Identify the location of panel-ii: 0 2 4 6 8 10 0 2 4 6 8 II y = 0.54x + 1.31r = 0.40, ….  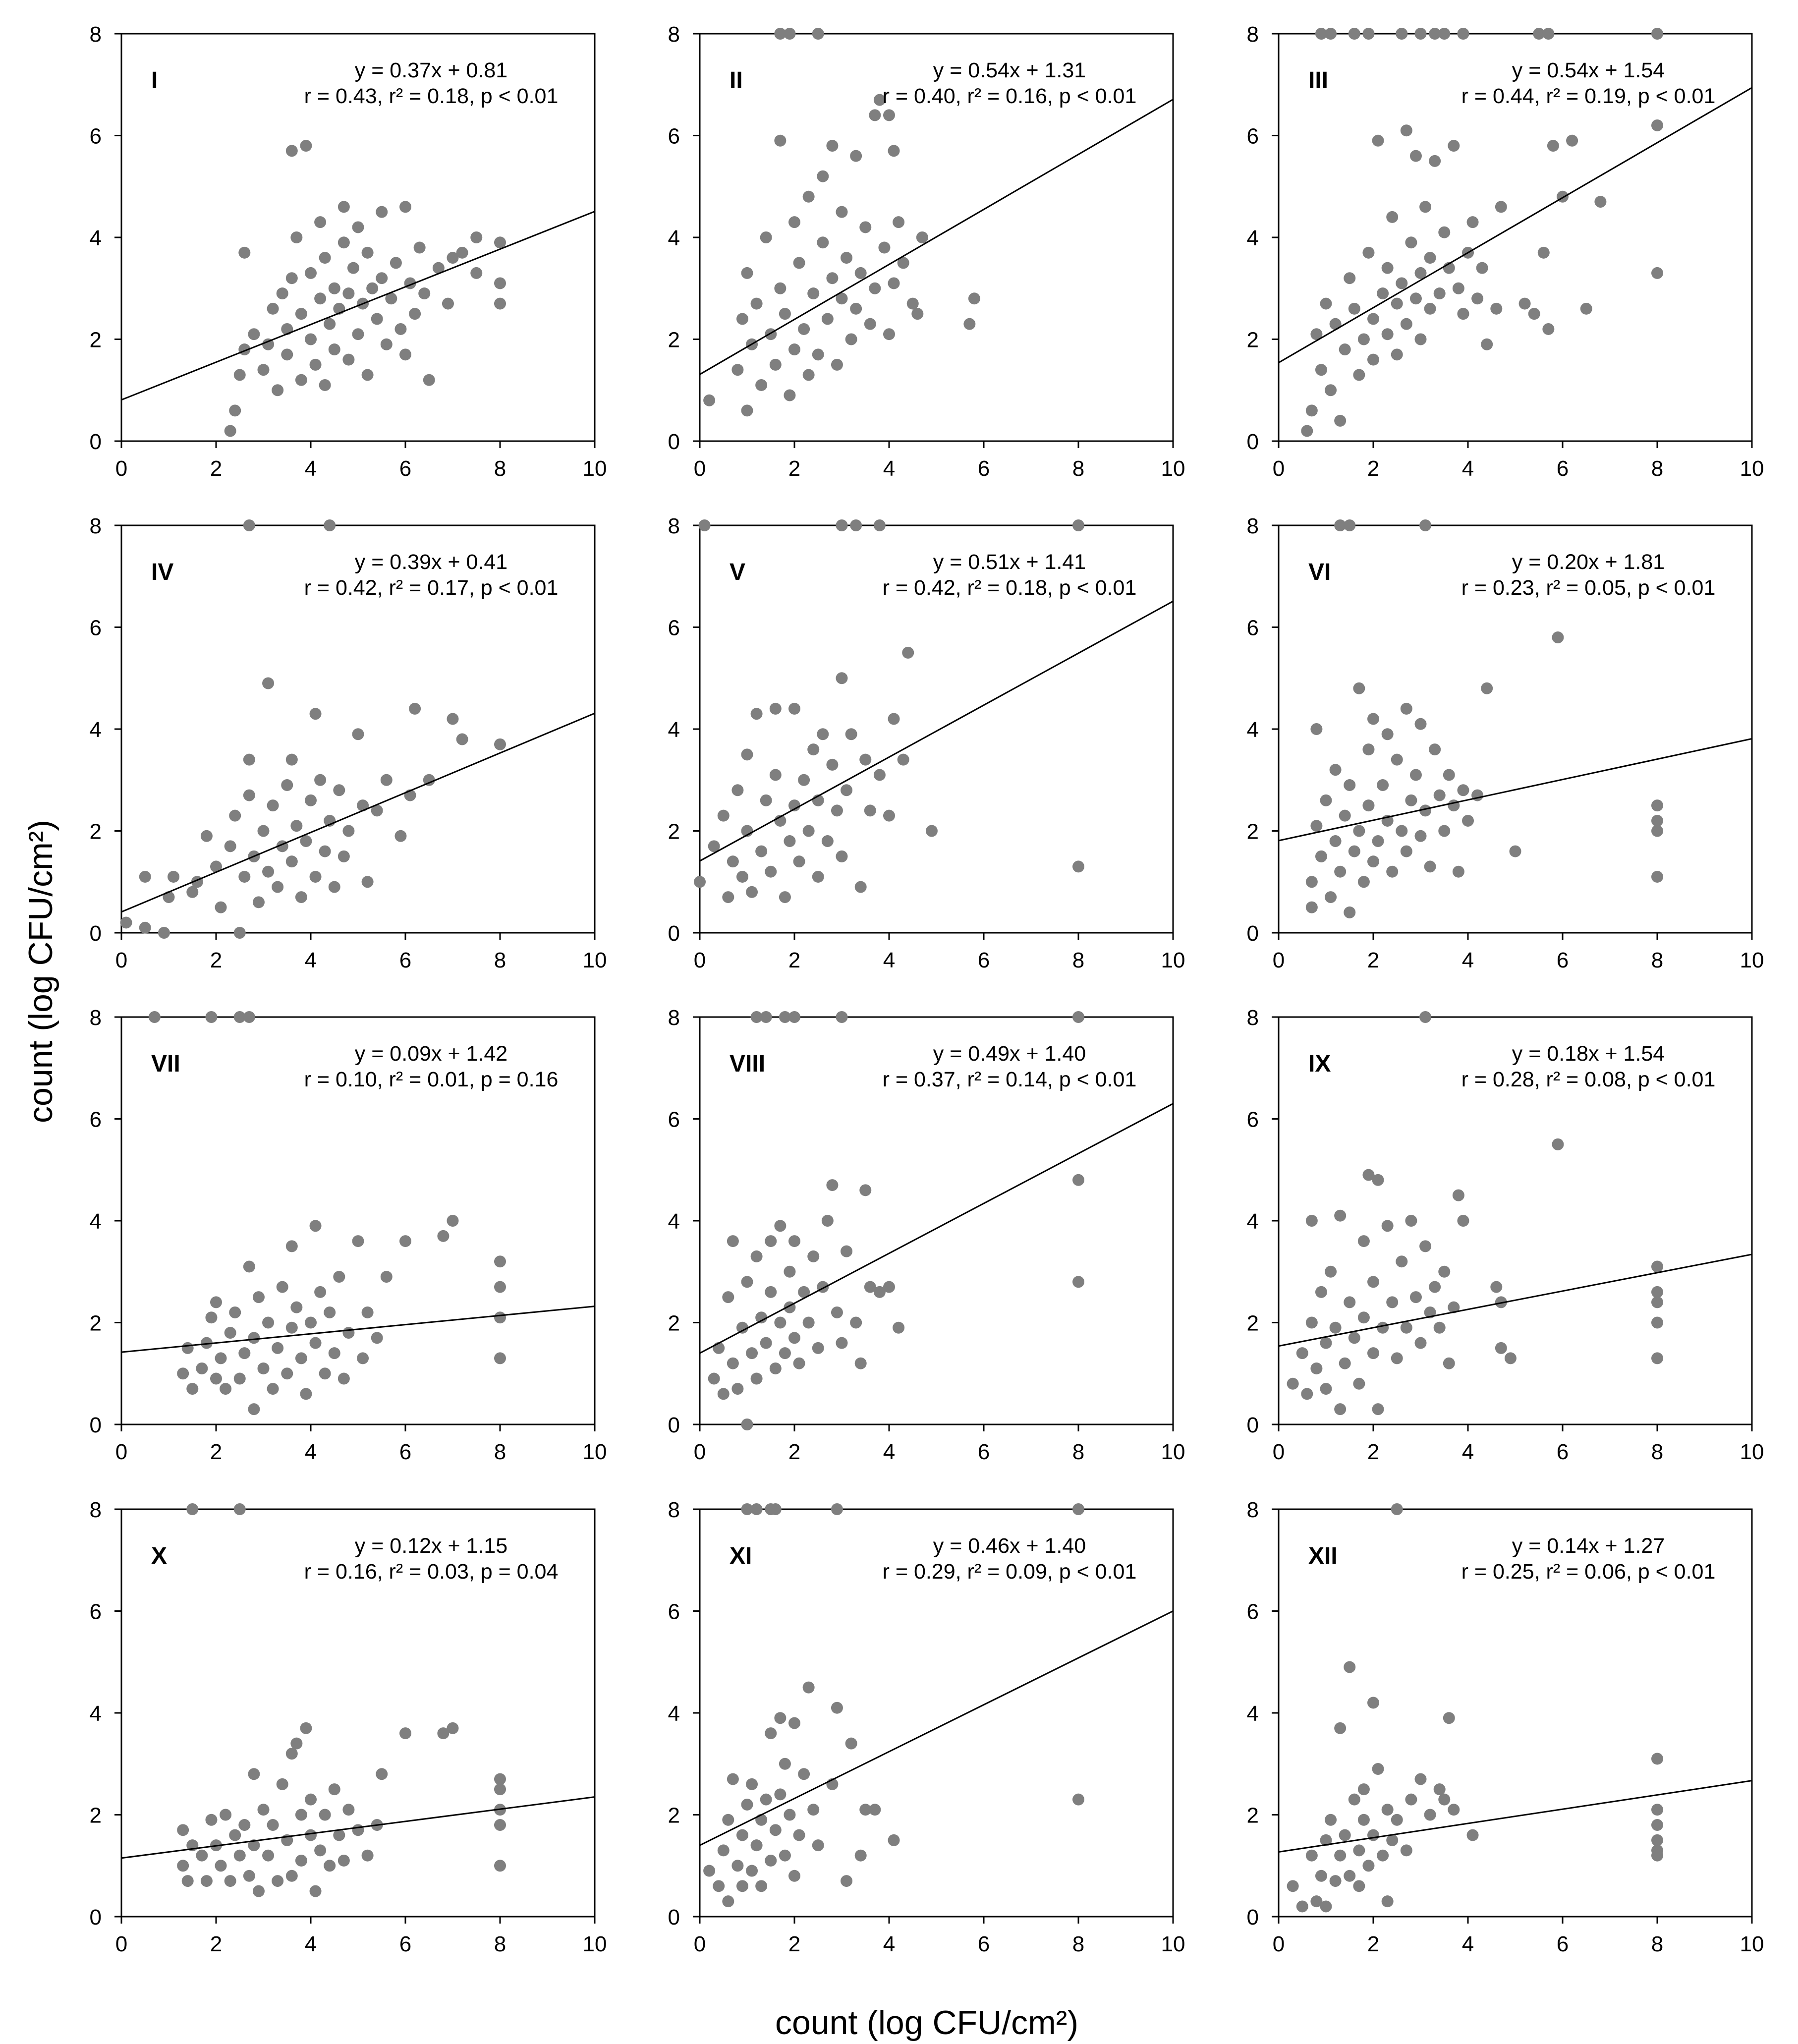
(926, 251).